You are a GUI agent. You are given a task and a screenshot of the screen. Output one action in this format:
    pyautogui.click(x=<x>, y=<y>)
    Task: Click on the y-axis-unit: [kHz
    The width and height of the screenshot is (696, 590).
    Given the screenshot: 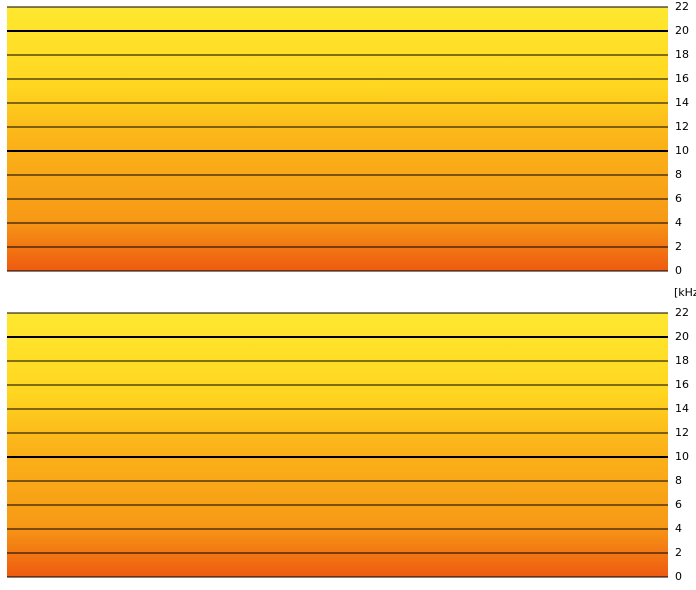 What is the action you would take?
    pyautogui.click(x=685, y=292)
    